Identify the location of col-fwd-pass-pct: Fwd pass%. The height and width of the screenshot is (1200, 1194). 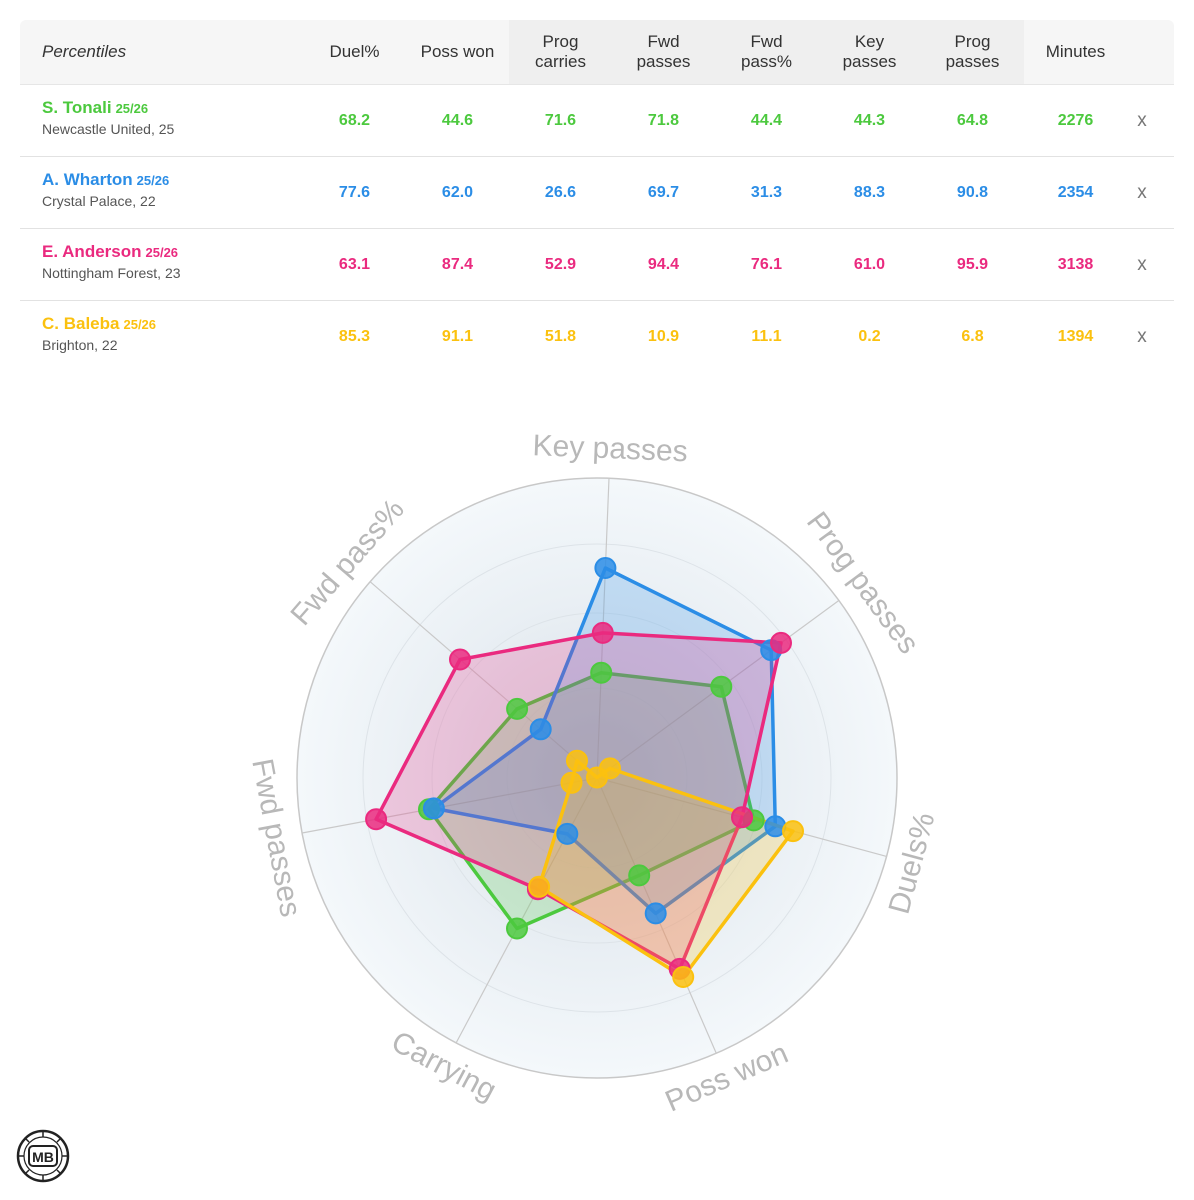
(766, 52).